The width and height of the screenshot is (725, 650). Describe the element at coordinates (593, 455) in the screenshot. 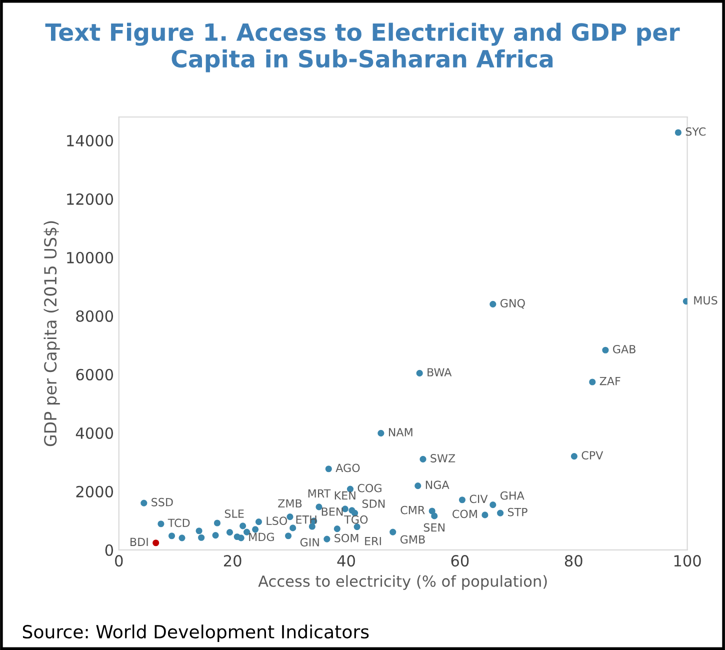

I see `annotation: CPV` at that location.